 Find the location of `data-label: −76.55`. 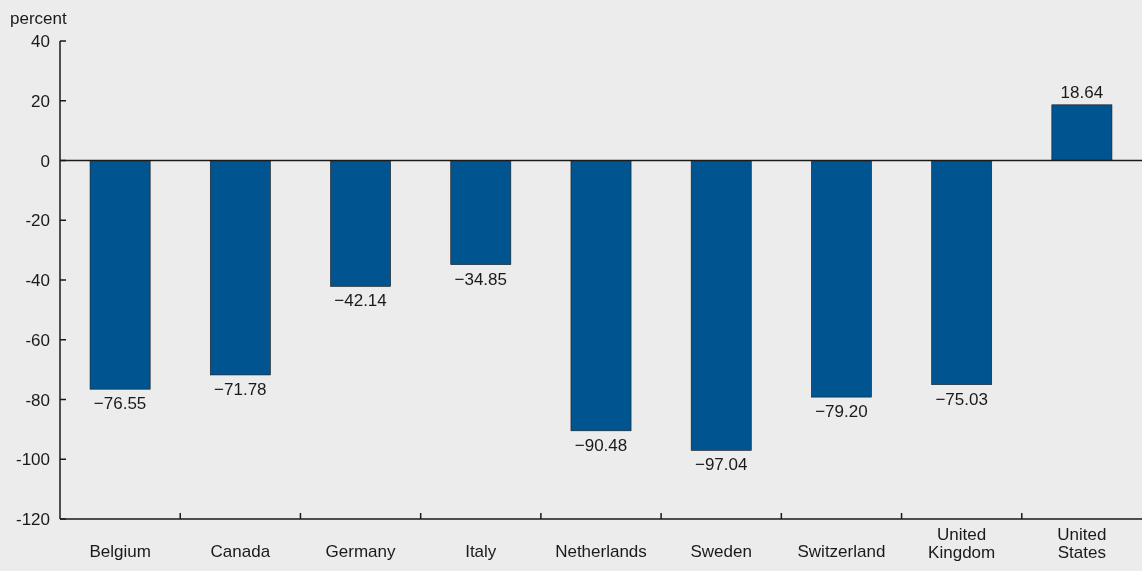

data-label: −76.55 is located at coordinates (120, 404).